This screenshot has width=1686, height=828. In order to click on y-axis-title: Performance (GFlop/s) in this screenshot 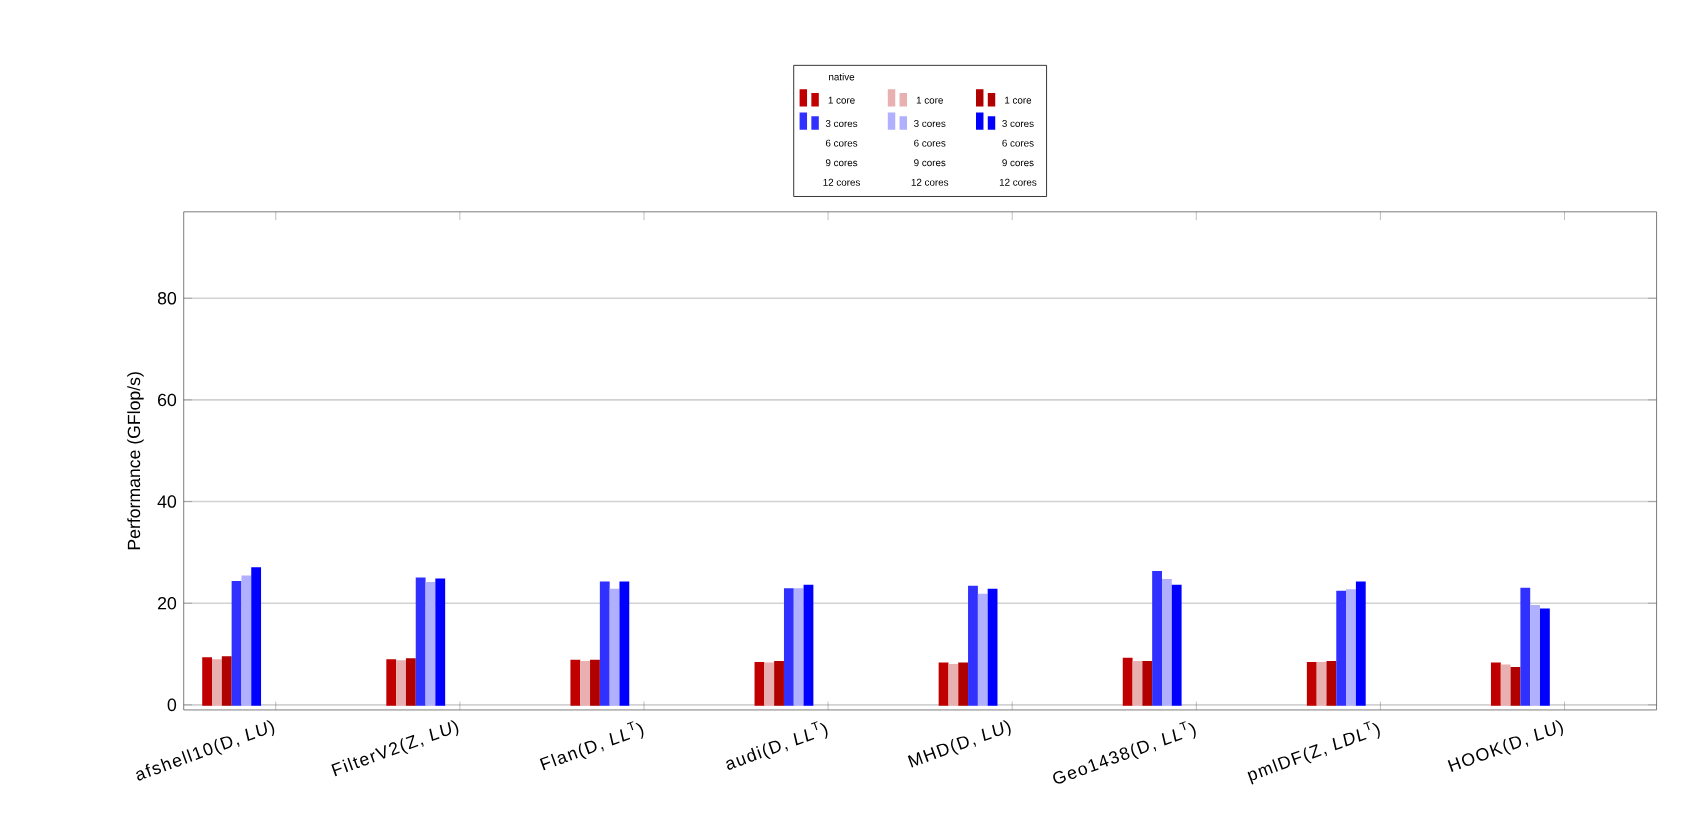, I will do `click(135, 461)`.